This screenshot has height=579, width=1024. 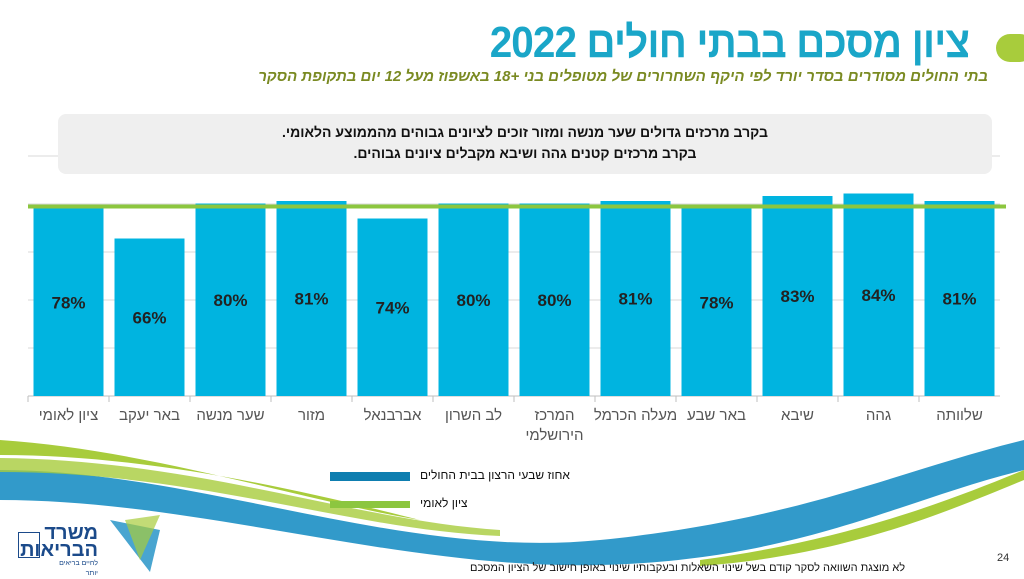 I want to click on data-label: 66%, so click(x=149, y=317).